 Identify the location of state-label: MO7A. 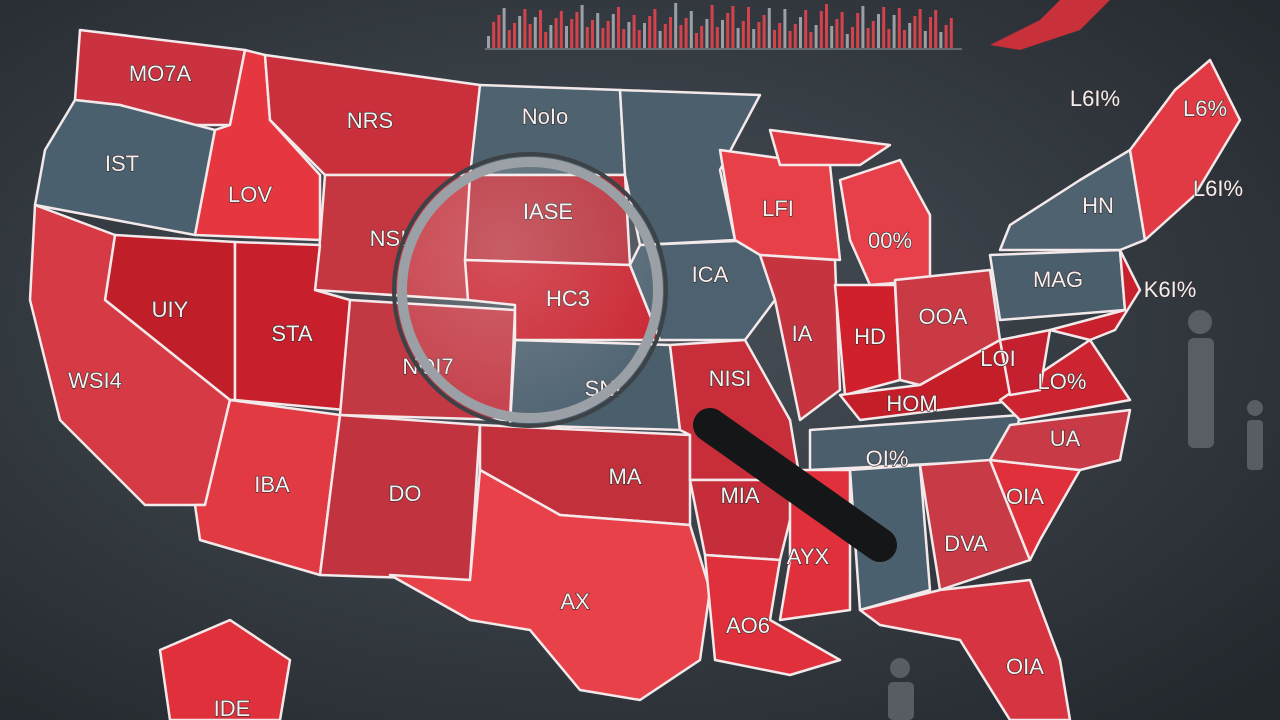
(160, 73).